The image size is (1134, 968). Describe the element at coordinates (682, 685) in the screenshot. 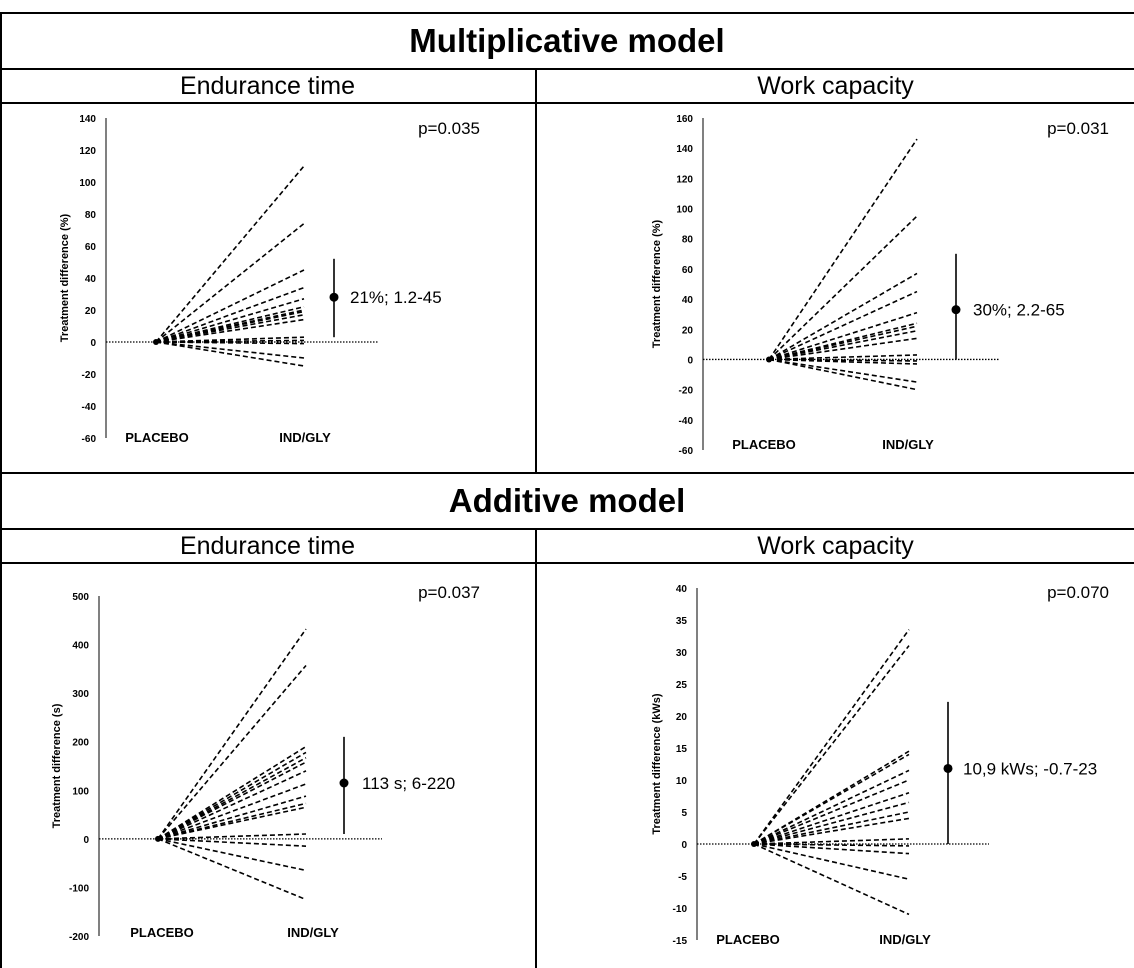

I see `y-tick-label: 25` at that location.